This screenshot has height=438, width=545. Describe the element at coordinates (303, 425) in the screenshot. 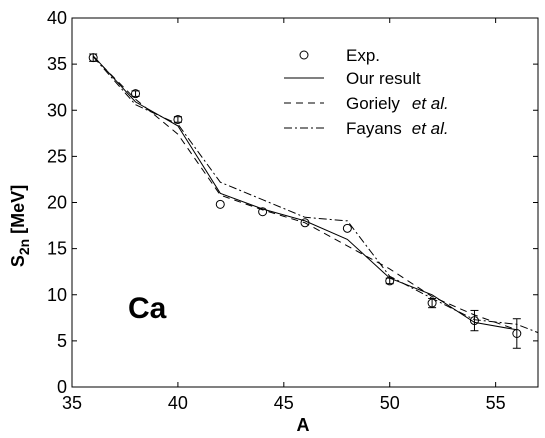

I see `x-axis-title: A` at that location.